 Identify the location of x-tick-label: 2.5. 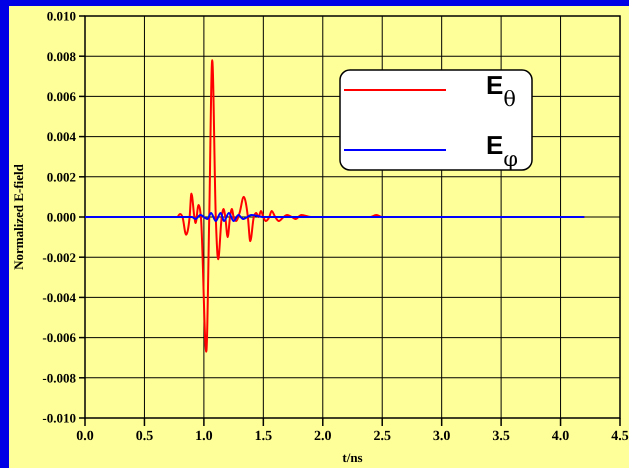
(382, 436).